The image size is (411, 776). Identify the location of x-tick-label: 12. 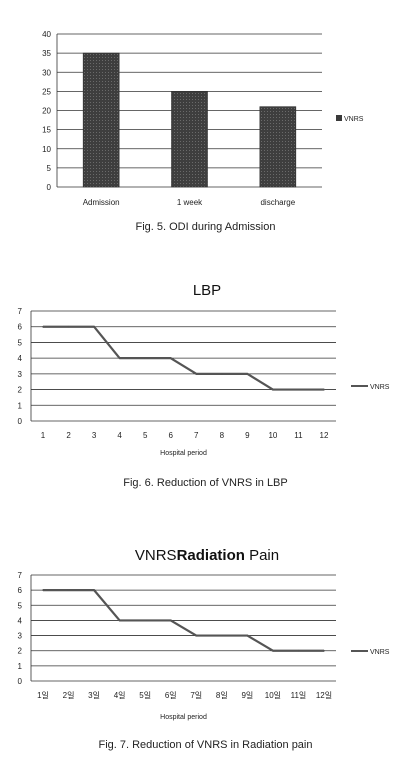
(324, 435).